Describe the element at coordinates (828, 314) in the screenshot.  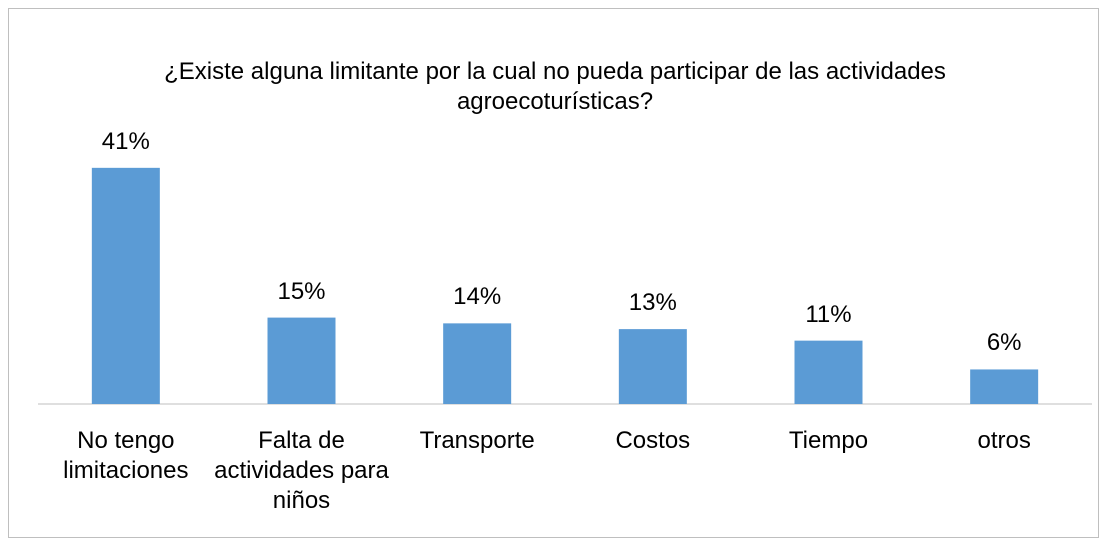
I see `value-label: 11%` at that location.